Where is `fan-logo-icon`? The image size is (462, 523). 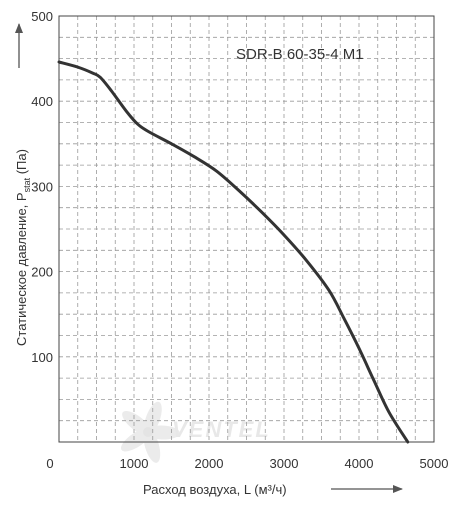 fan-logo-icon is located at coordinates (150, 432).